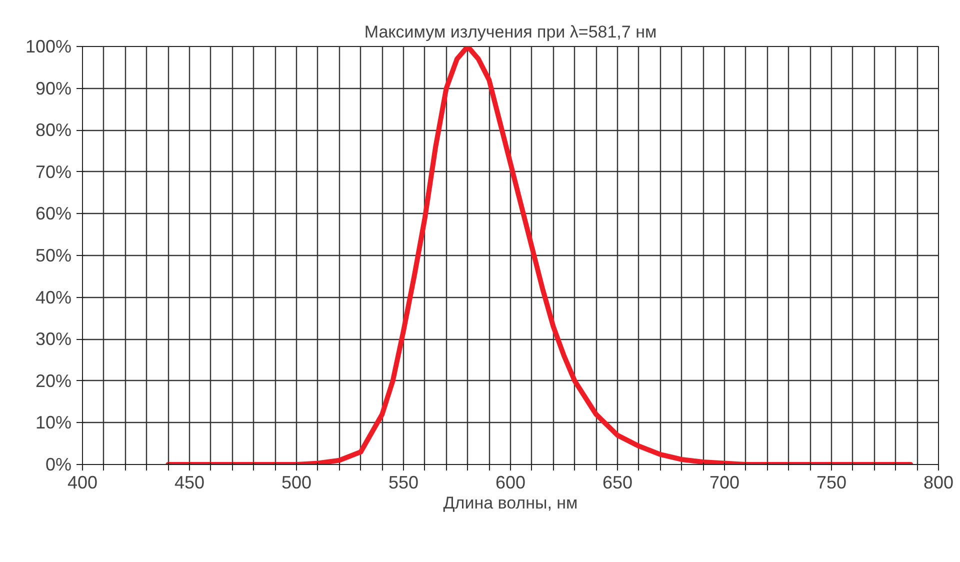  Describe the element at coordinates (724, 482) in the screenshot. I see `x-tick-label: 700` at that location.